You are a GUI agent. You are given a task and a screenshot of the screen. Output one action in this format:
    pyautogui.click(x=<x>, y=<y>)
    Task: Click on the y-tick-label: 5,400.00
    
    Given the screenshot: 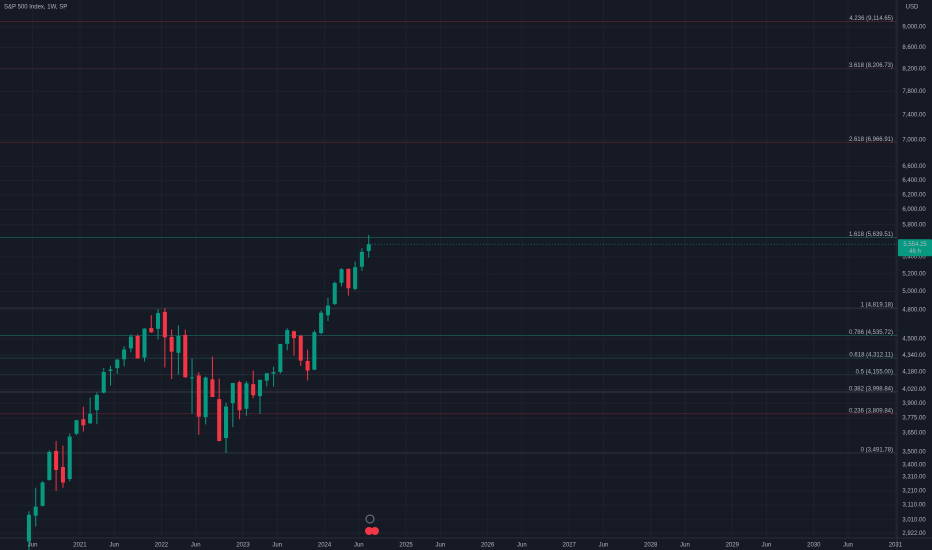 What is the action you would take?
    pyautogui.click(x=914, y=257)
    